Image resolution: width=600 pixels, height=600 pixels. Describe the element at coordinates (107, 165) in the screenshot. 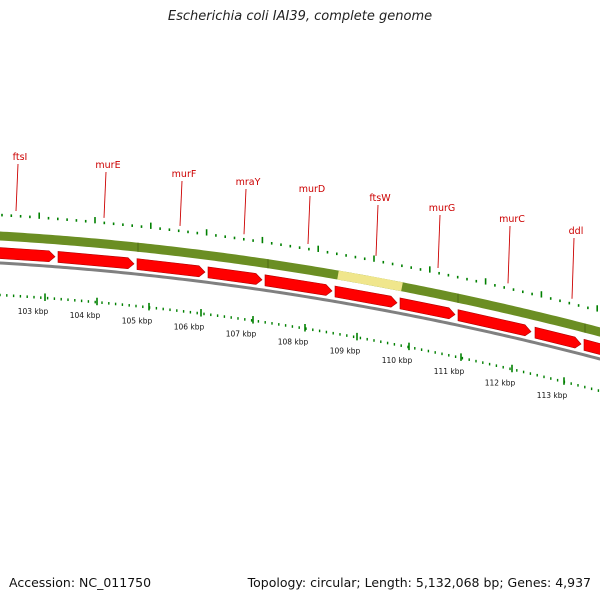

I see `gene-label-murE: murE` at that location.